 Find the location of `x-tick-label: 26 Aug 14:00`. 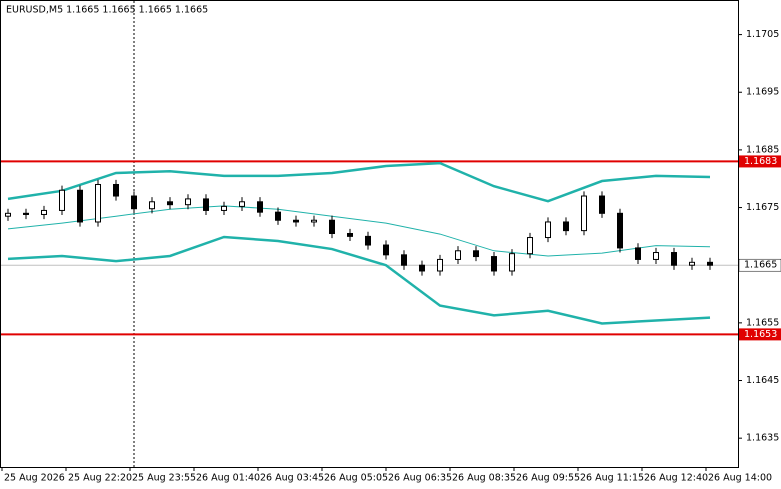

x-tick-label: 26 Aug 14:00 is located at coordinates (740, 478).